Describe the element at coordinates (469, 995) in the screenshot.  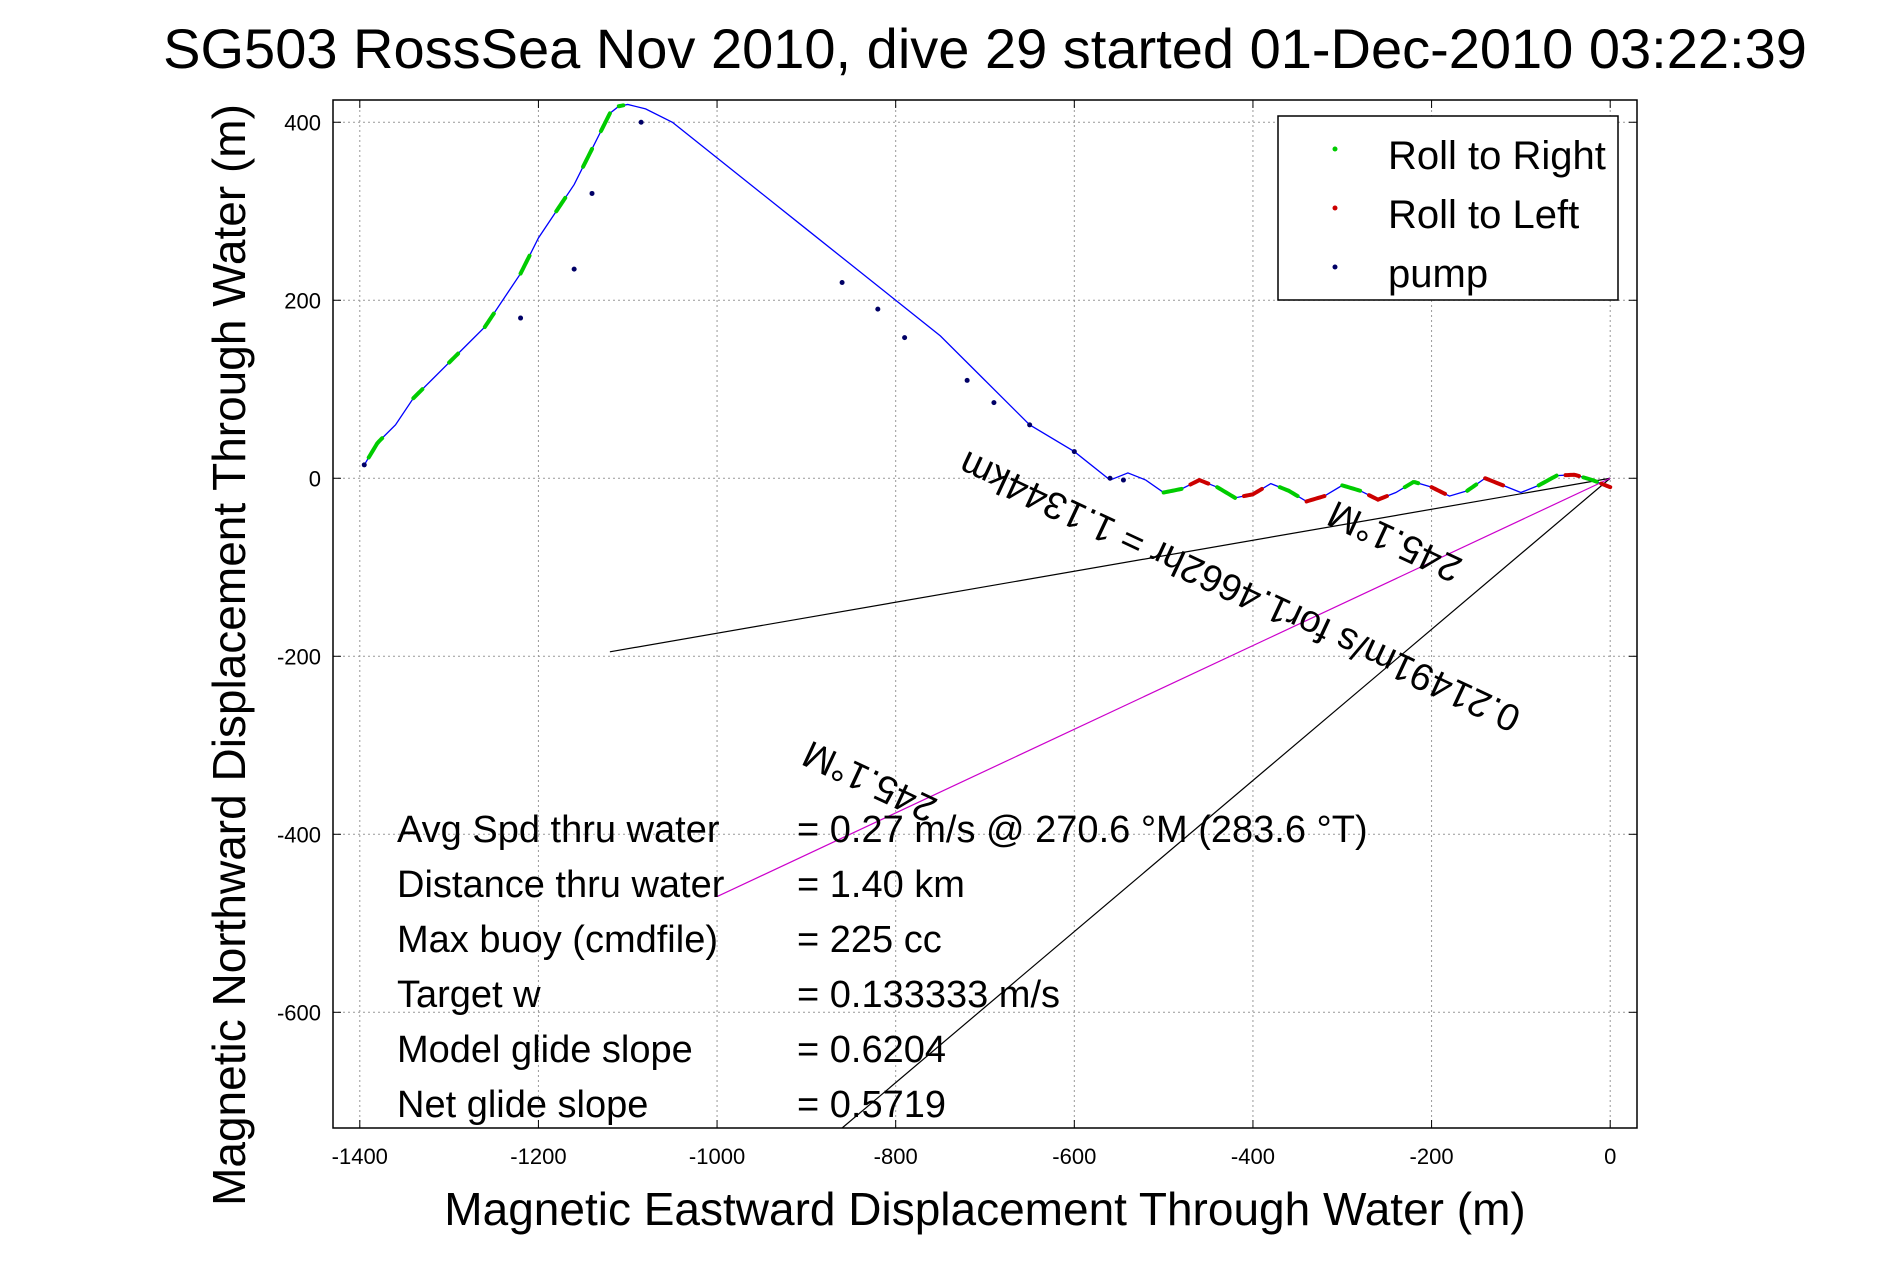
I see `stat-label: Target w` at that location.